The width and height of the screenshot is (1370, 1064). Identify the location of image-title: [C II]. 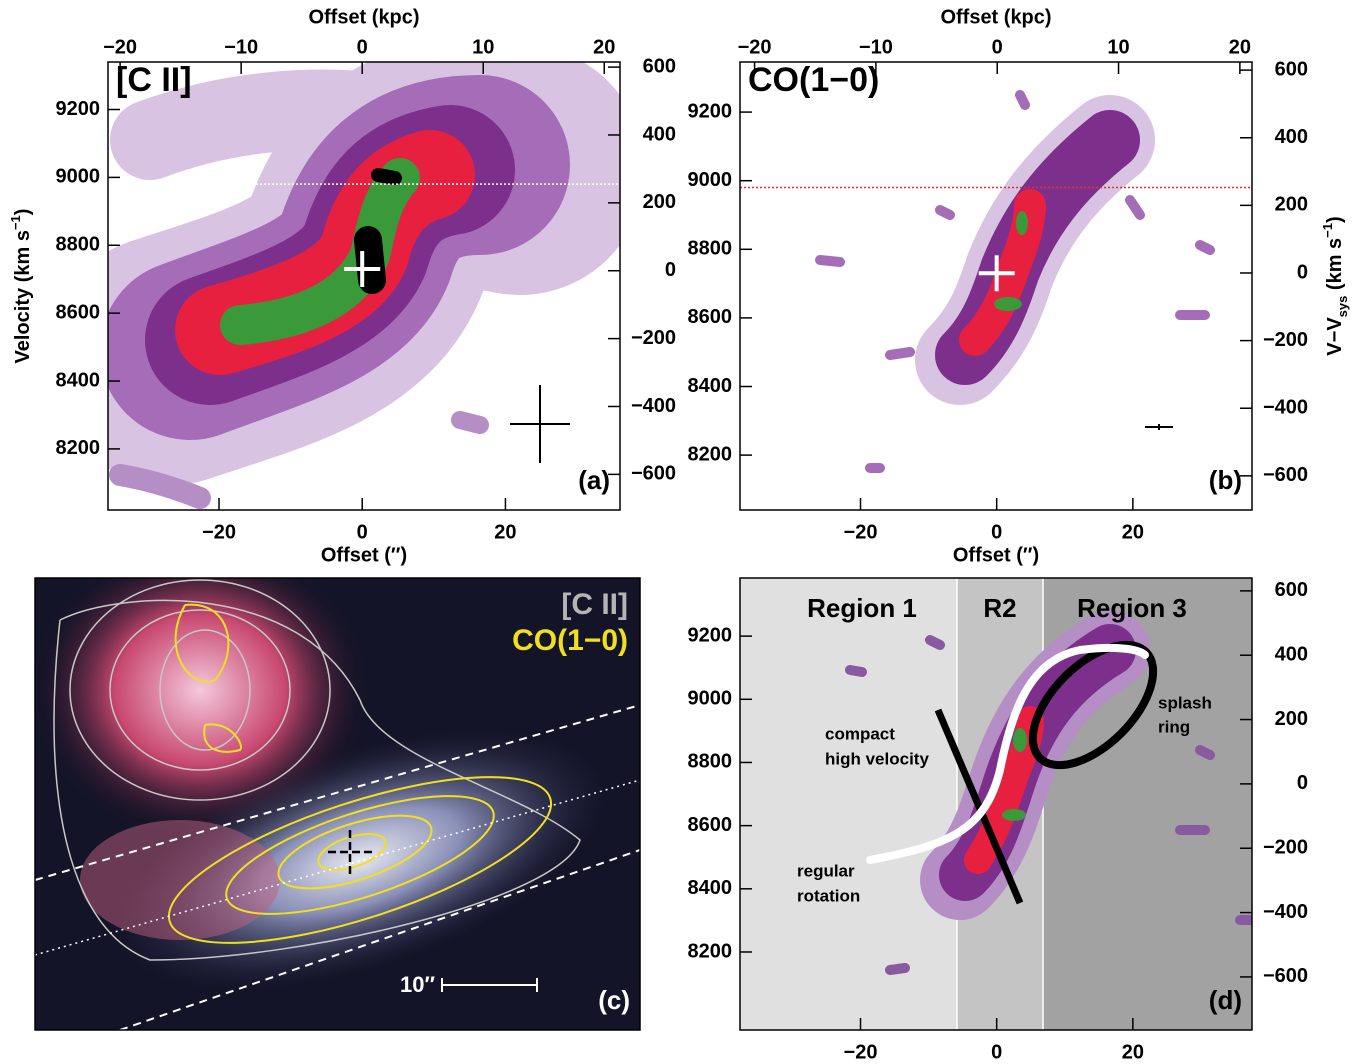
(594, 604).